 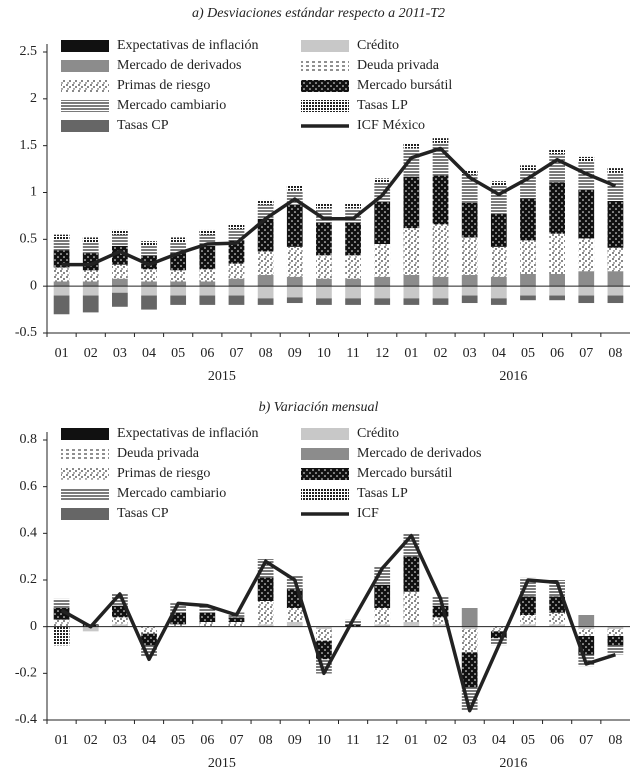 What do you see at coordinates (29, 533) in the screenshot?
I see `y-tick-label: 0.4` at bounding box center [29, 533].